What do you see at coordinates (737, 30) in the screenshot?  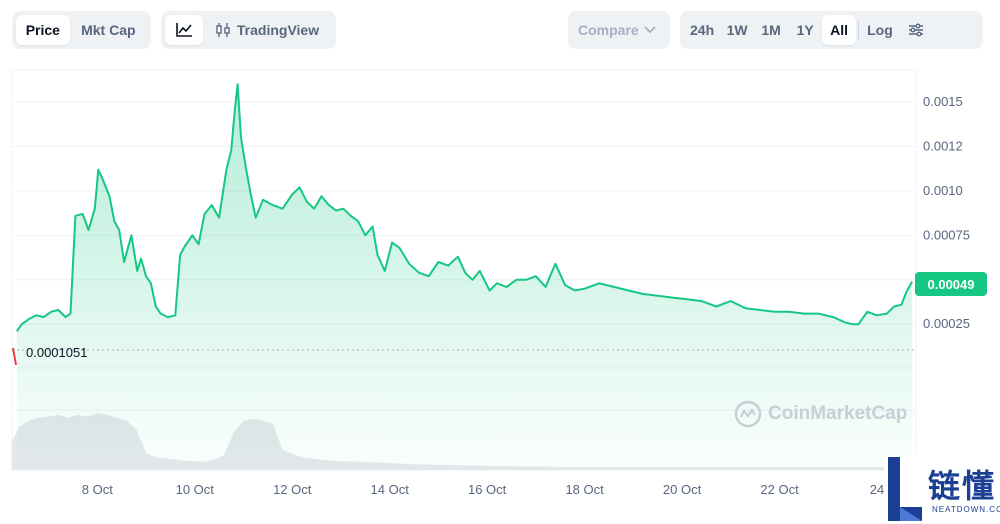 I see `range-1w: 1W` at bounding box center [737, 30].